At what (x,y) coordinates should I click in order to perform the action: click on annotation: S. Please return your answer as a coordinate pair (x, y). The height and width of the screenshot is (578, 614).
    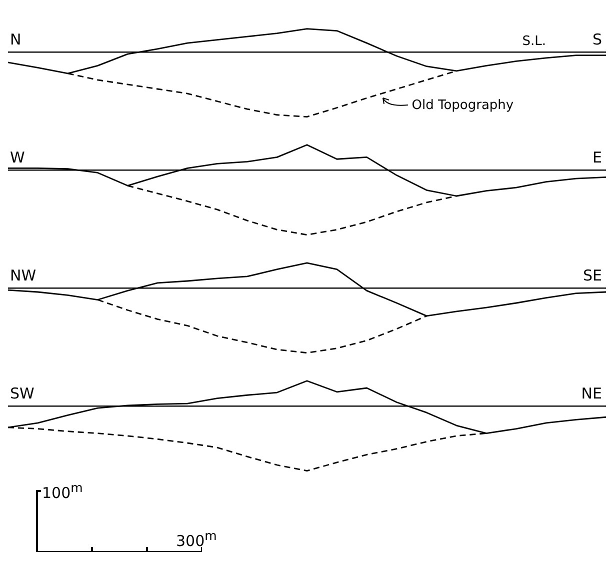
    Looking at the image, I should click on (597, 39).